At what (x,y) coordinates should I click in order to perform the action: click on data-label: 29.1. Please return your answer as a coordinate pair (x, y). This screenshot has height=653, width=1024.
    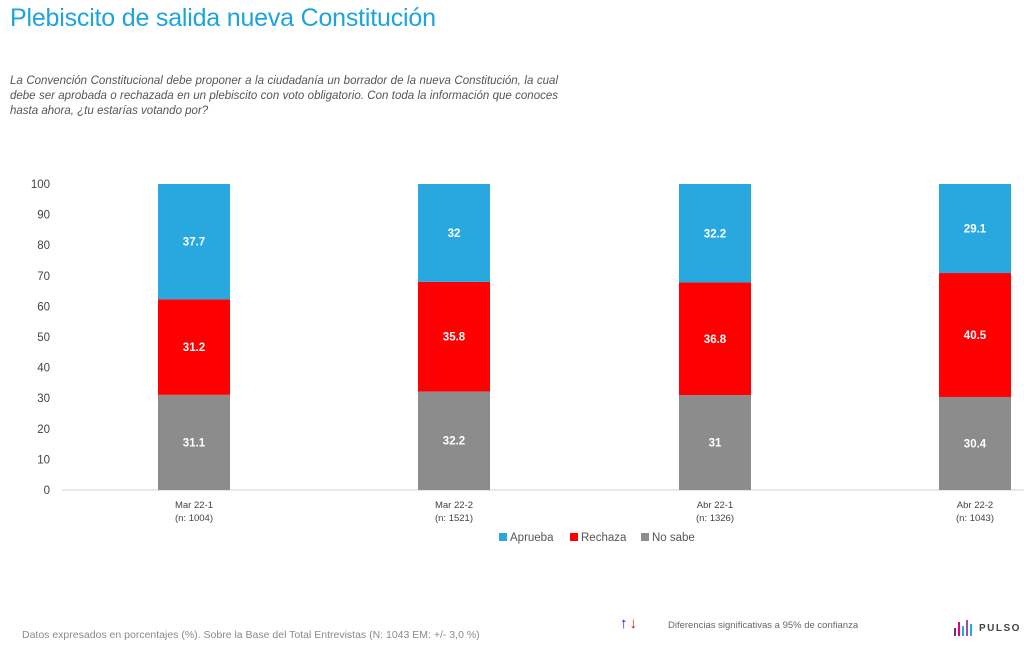
    Looking at the image, I should click on (975, 230).